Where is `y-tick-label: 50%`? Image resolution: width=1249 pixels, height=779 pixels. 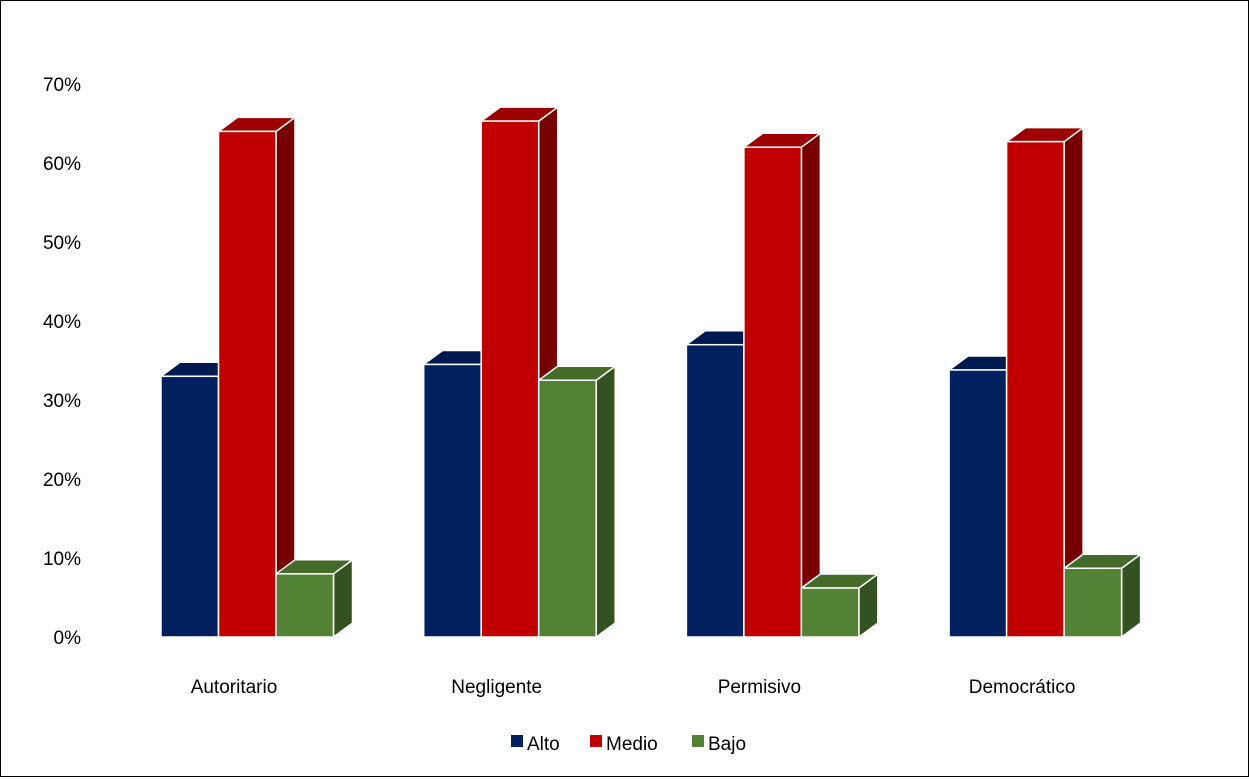
y-tick-label: 50% is located at coordinates (62, 243).